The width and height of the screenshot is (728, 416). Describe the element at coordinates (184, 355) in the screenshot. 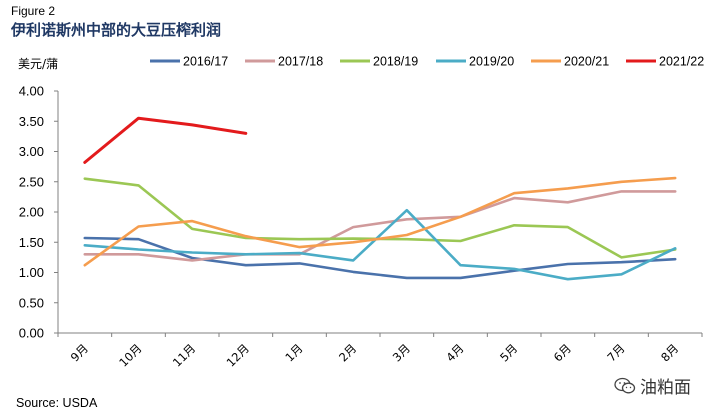

I see `x-tick-label: 11月` at that location.